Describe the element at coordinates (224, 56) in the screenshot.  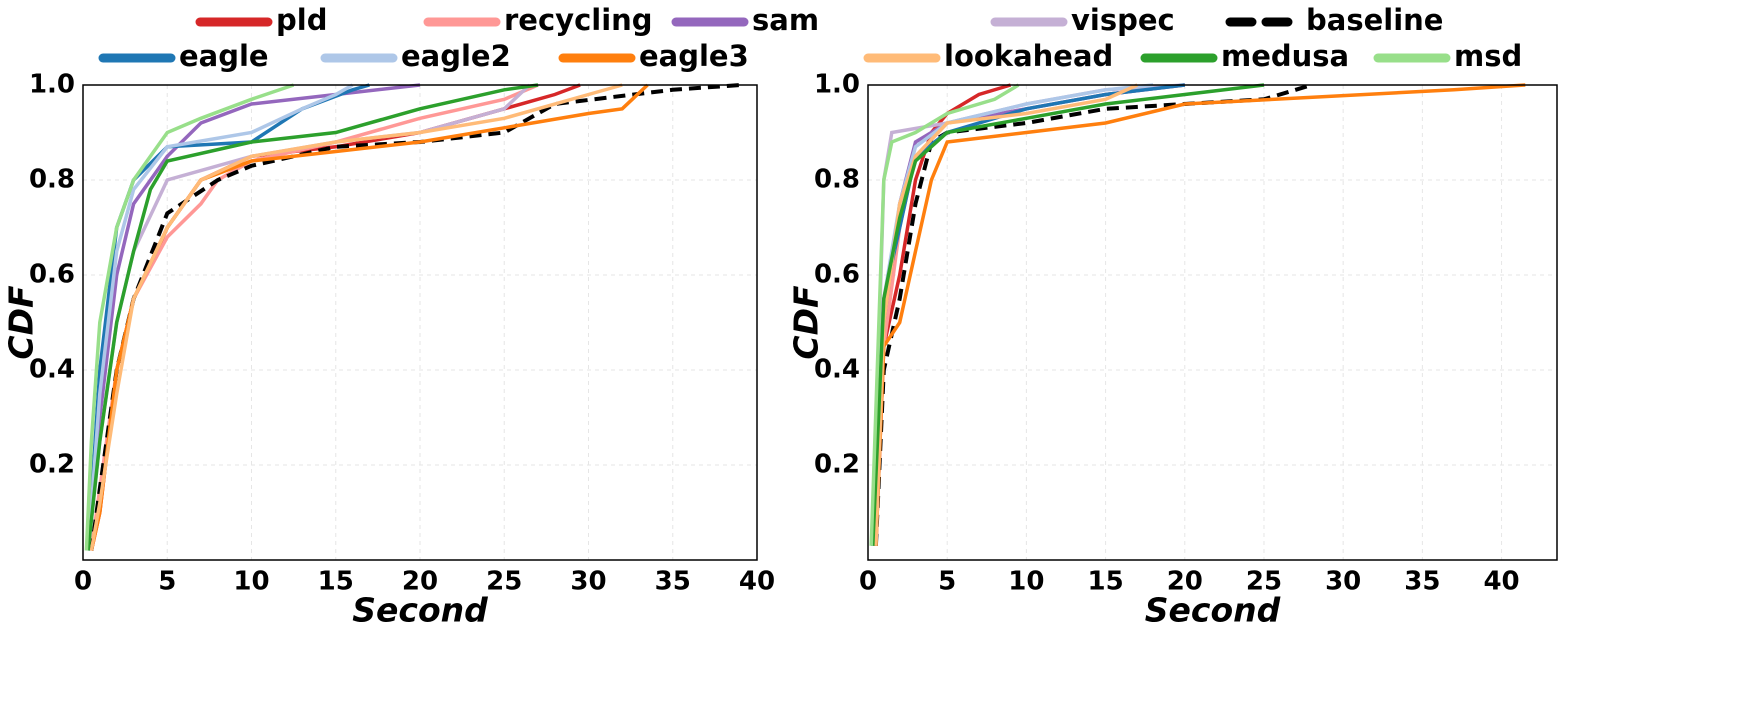
I see `legend-label: eagle` at that location.